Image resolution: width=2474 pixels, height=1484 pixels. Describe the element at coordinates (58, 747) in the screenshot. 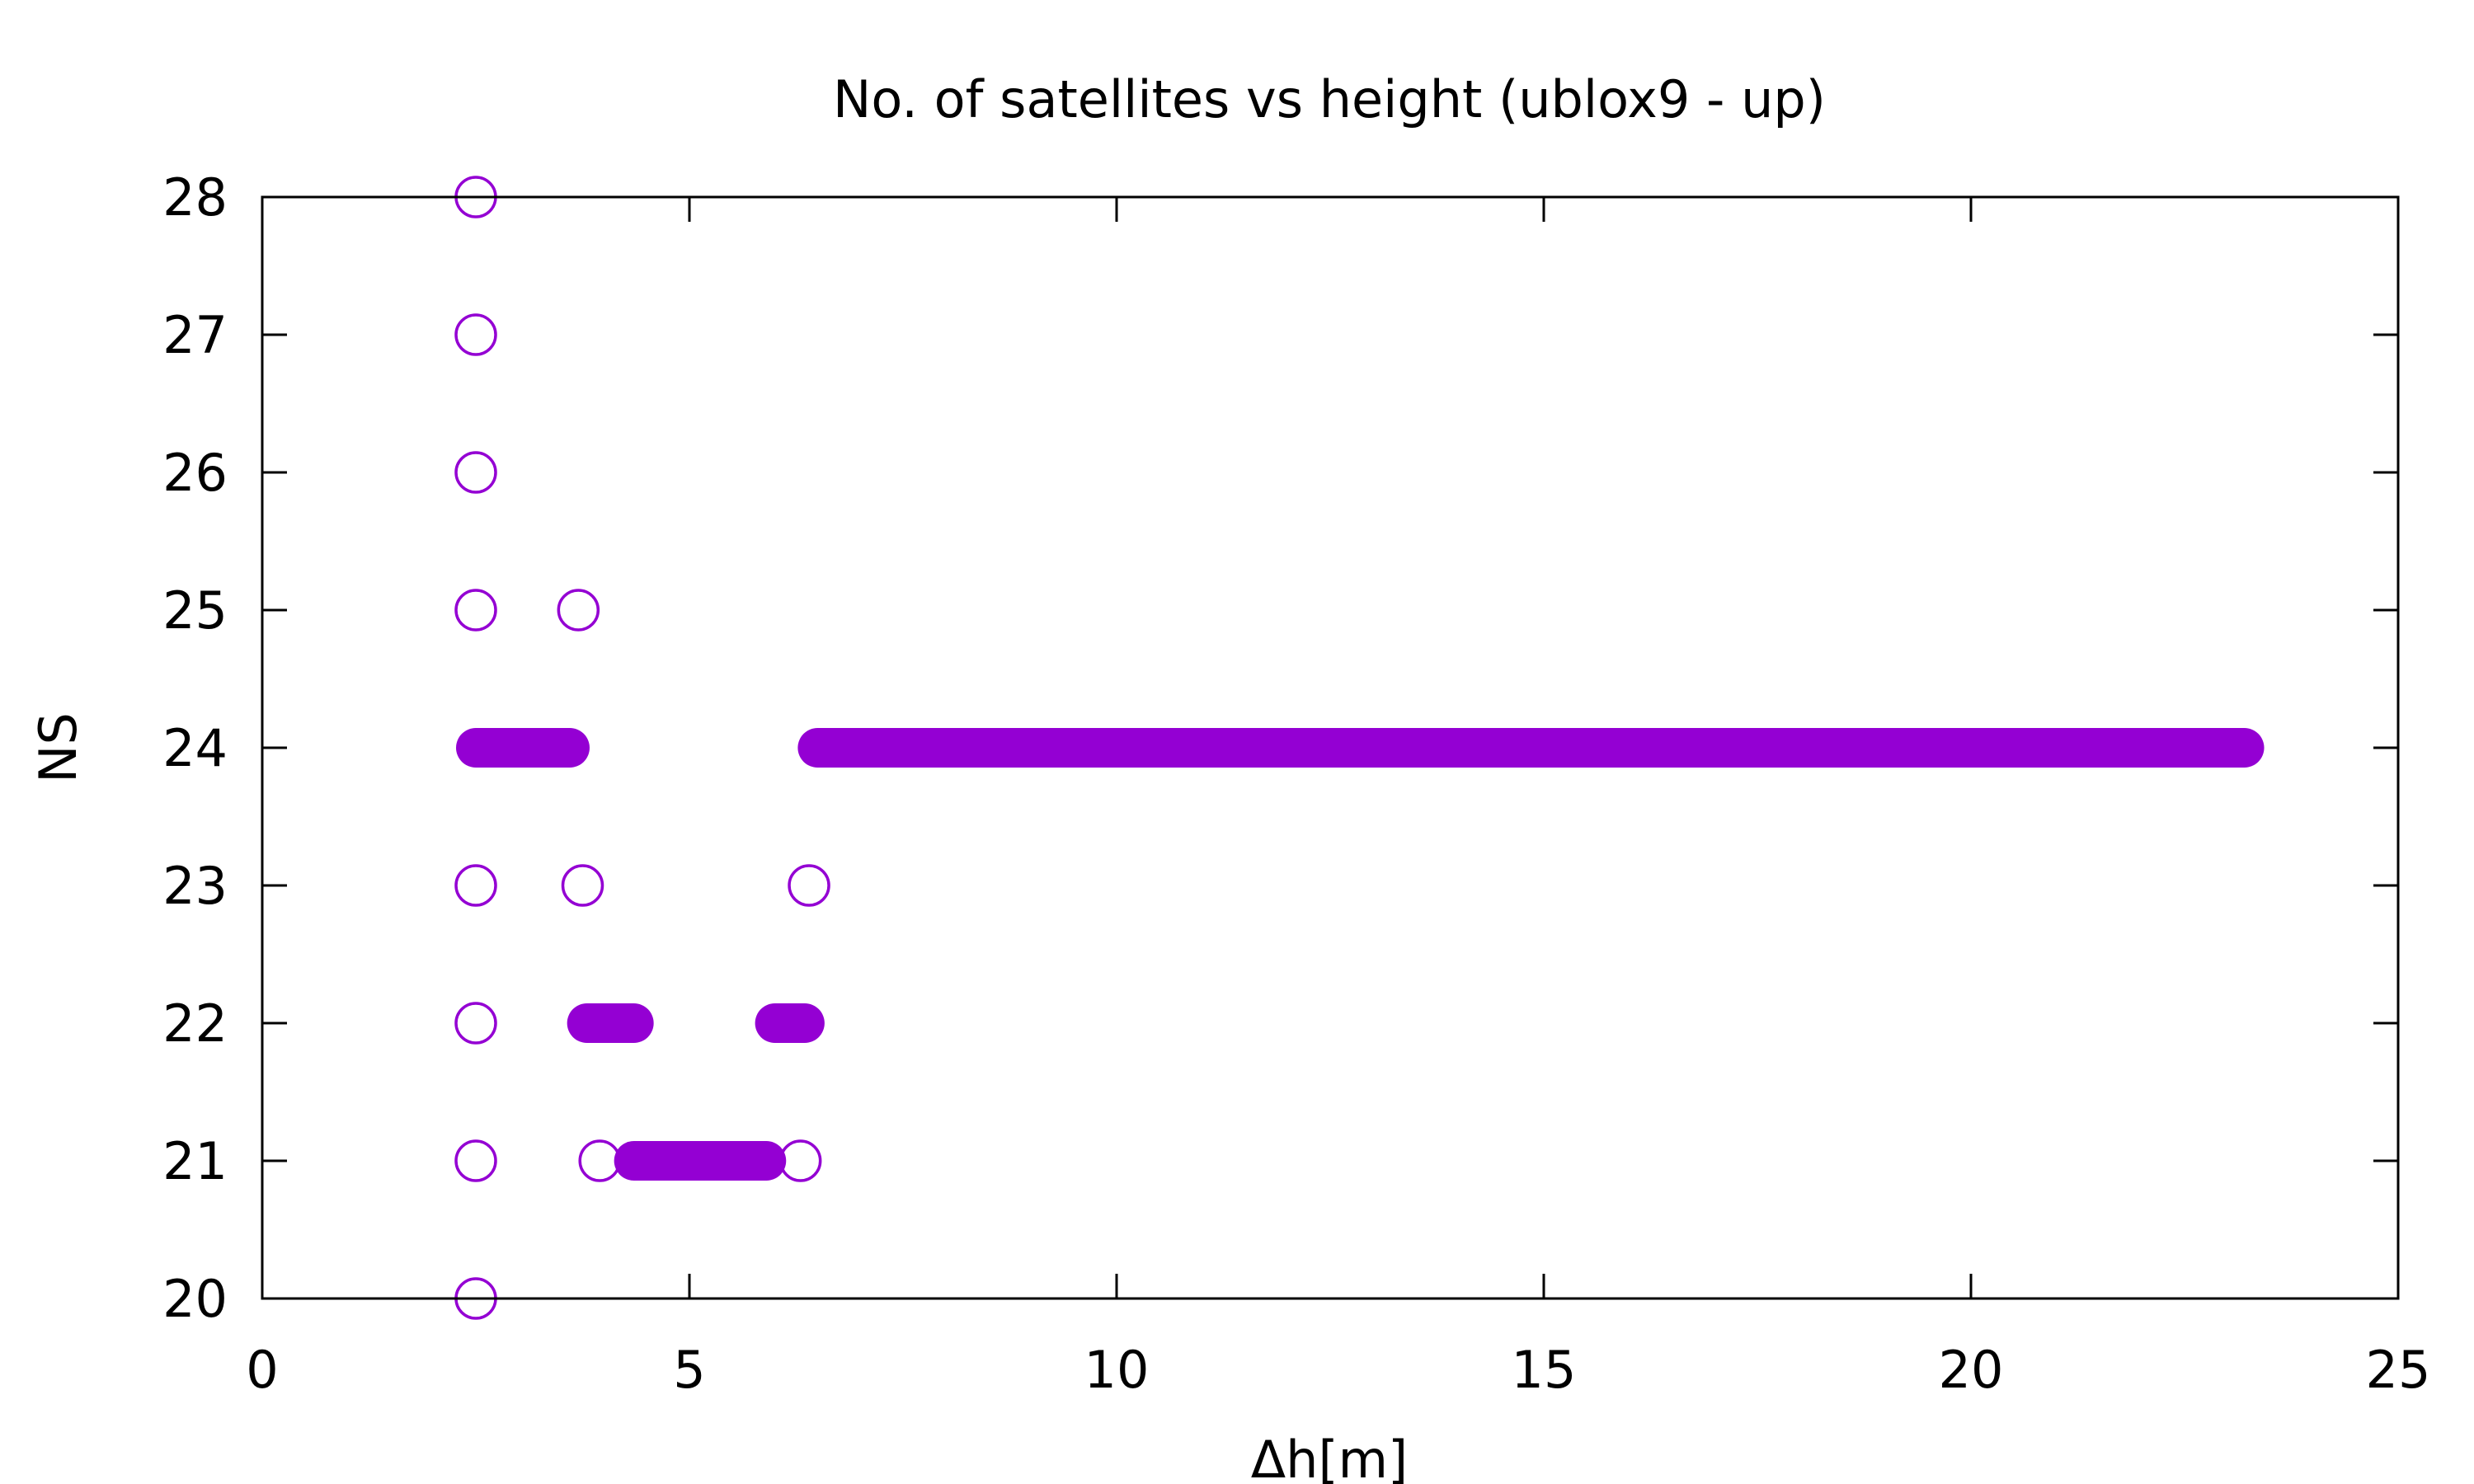

I see `y-axis-label: NS` at that location.